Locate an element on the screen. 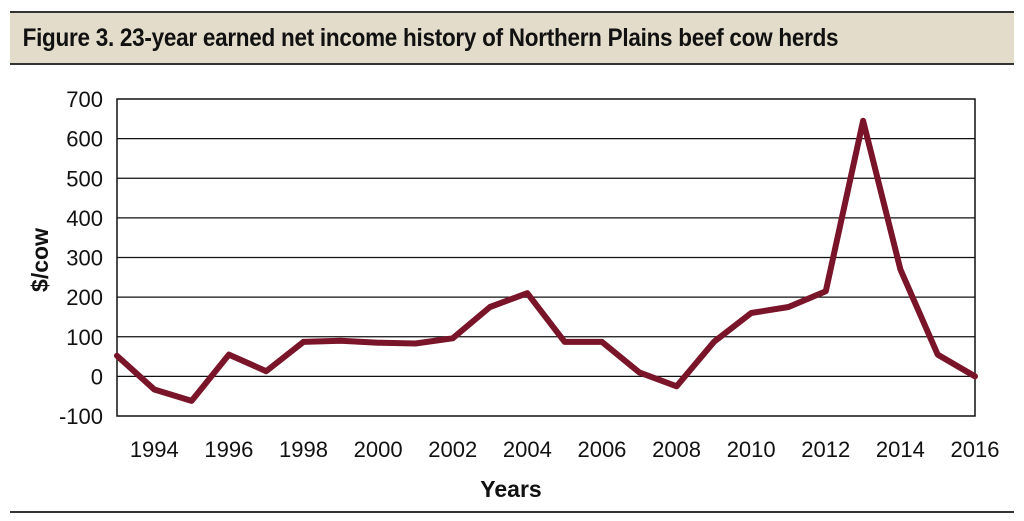 The width and height of the screenshot is (1024, 521). x-tick-label: 2004 is located at coordinates (527, 449).